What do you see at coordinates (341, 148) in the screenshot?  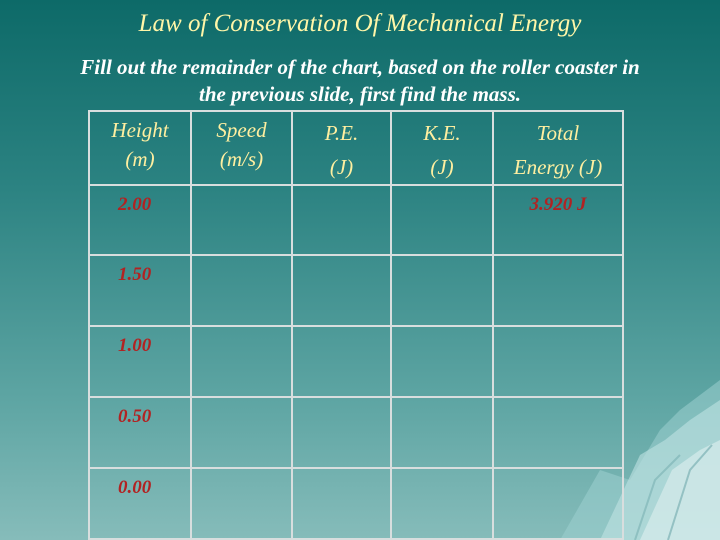 I see `header-potential-energy: P.E. (J)` at bounding box center [341, 148].